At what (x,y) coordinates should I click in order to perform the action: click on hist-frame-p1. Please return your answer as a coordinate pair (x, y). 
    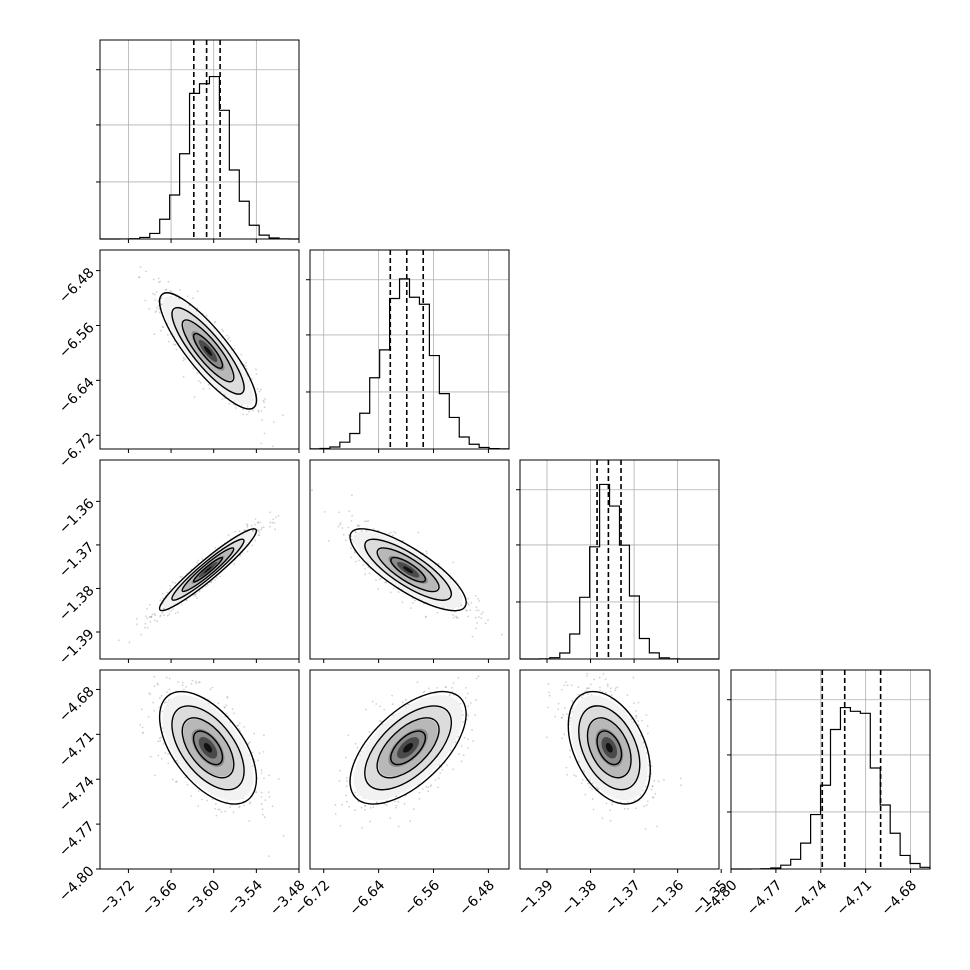
    Looking at the image, I should click on (199, 139).